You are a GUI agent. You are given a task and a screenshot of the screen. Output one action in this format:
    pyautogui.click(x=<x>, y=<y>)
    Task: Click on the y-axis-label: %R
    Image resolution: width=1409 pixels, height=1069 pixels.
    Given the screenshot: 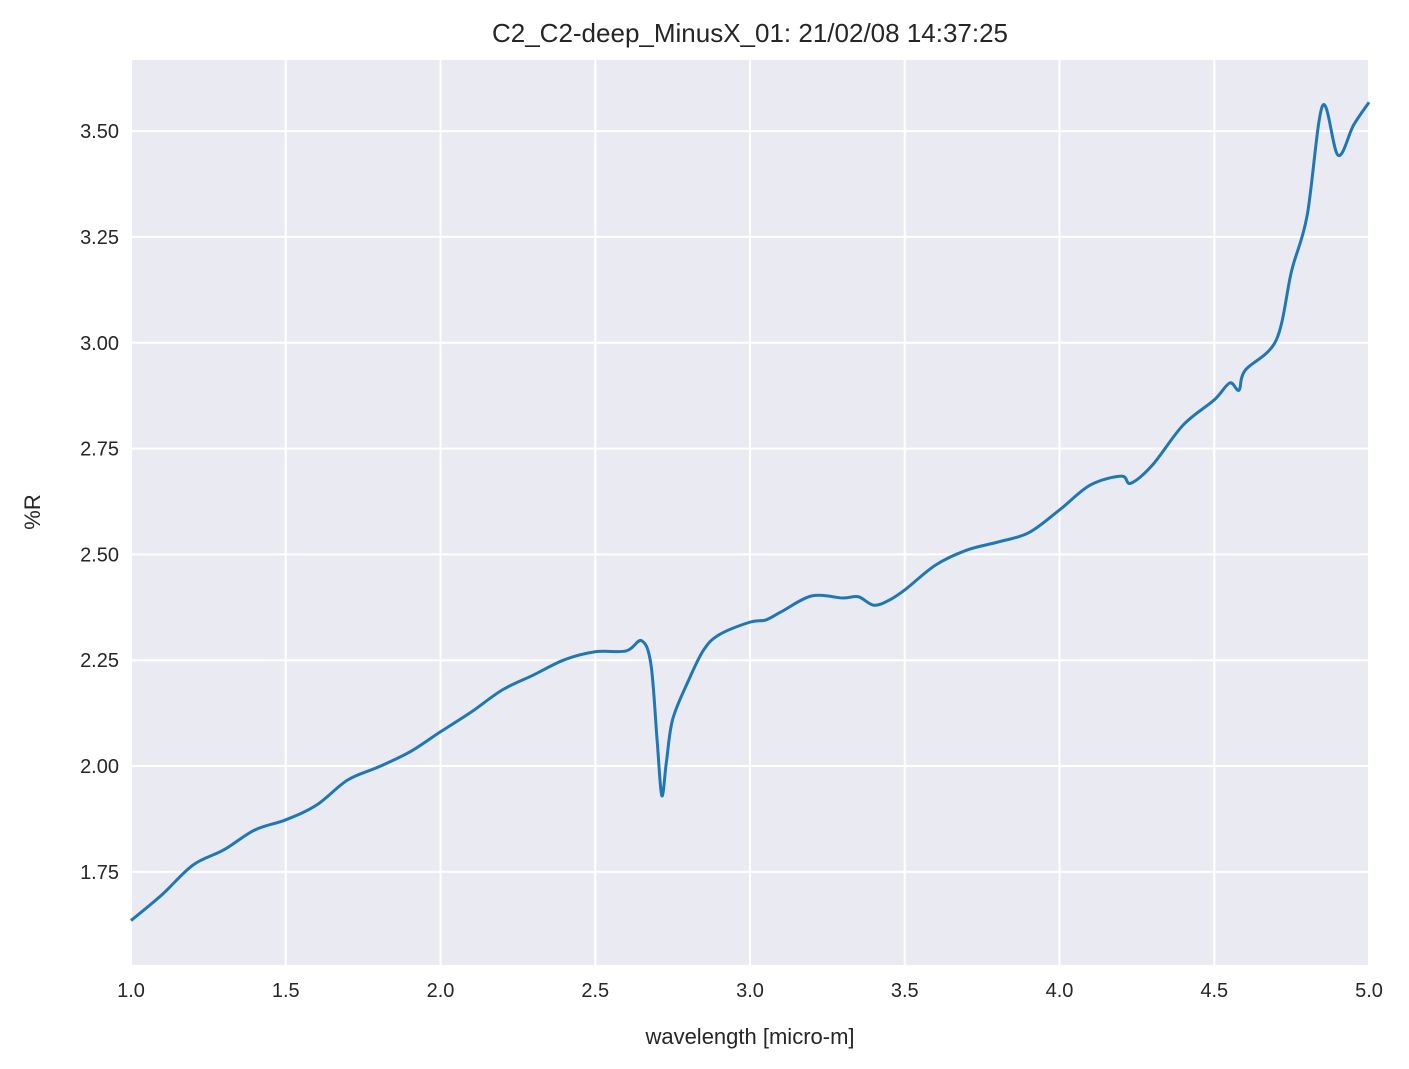 What is the action you would take?
    pyautogui.click(x=32, y=511)
    